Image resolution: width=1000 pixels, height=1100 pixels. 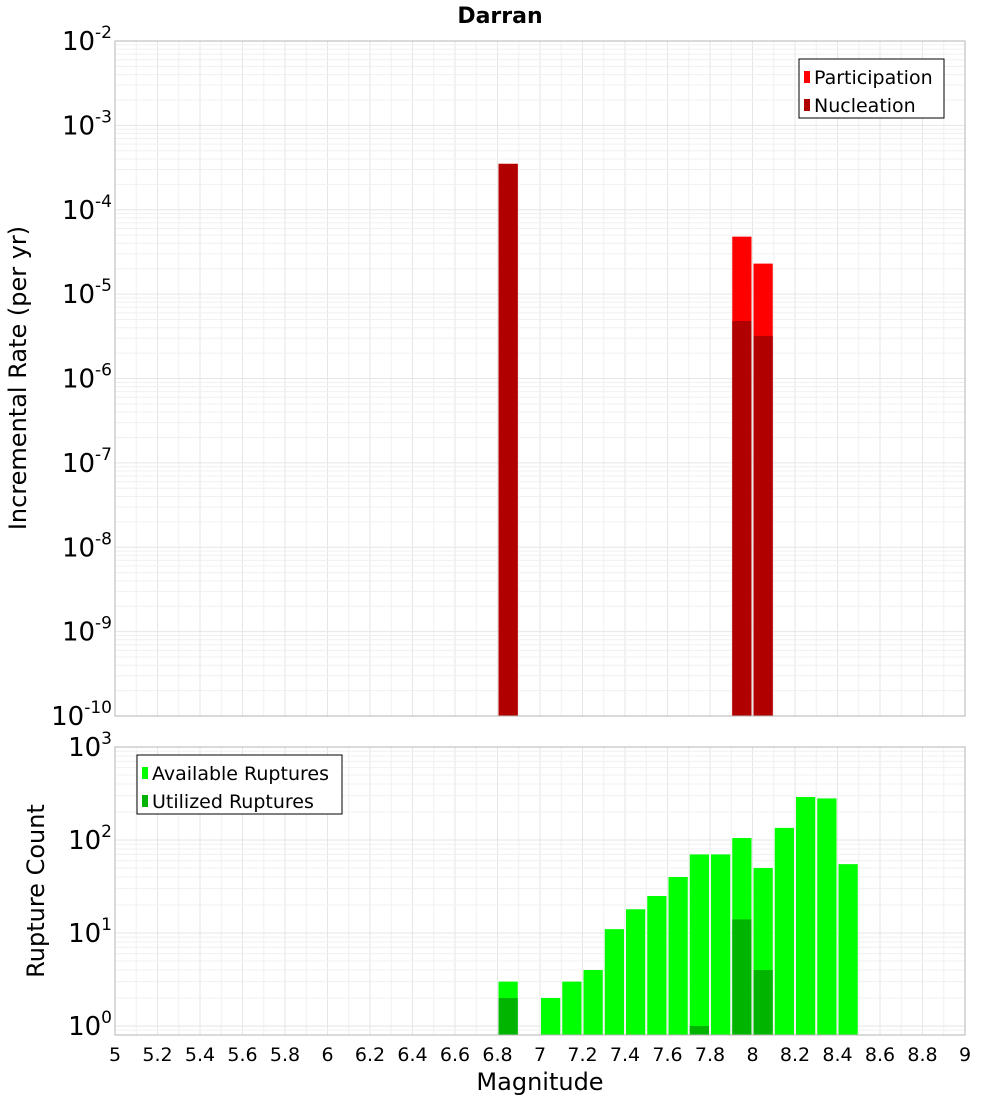 What do you see at coordinates (87, 546) in the screenshot?
I see `y-tick-label: 10⁻⁸` at bounding box center [87, 546].